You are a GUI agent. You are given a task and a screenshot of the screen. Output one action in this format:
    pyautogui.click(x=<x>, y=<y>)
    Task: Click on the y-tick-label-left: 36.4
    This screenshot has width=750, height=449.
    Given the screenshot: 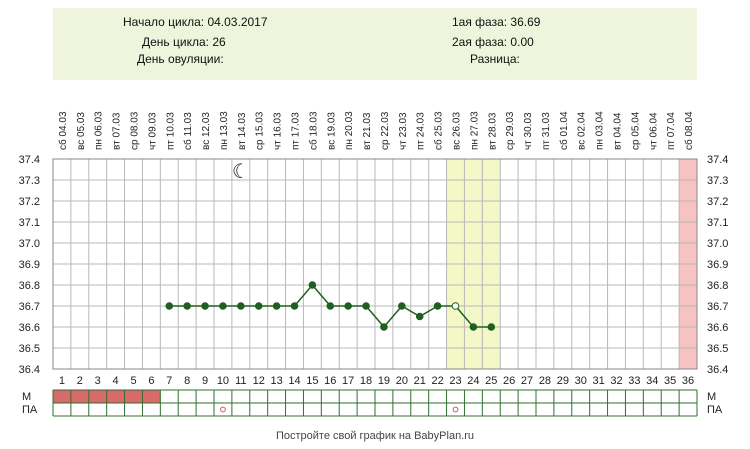 What is the action you would take?
    pyautogui.click(x=29, y=370)
    